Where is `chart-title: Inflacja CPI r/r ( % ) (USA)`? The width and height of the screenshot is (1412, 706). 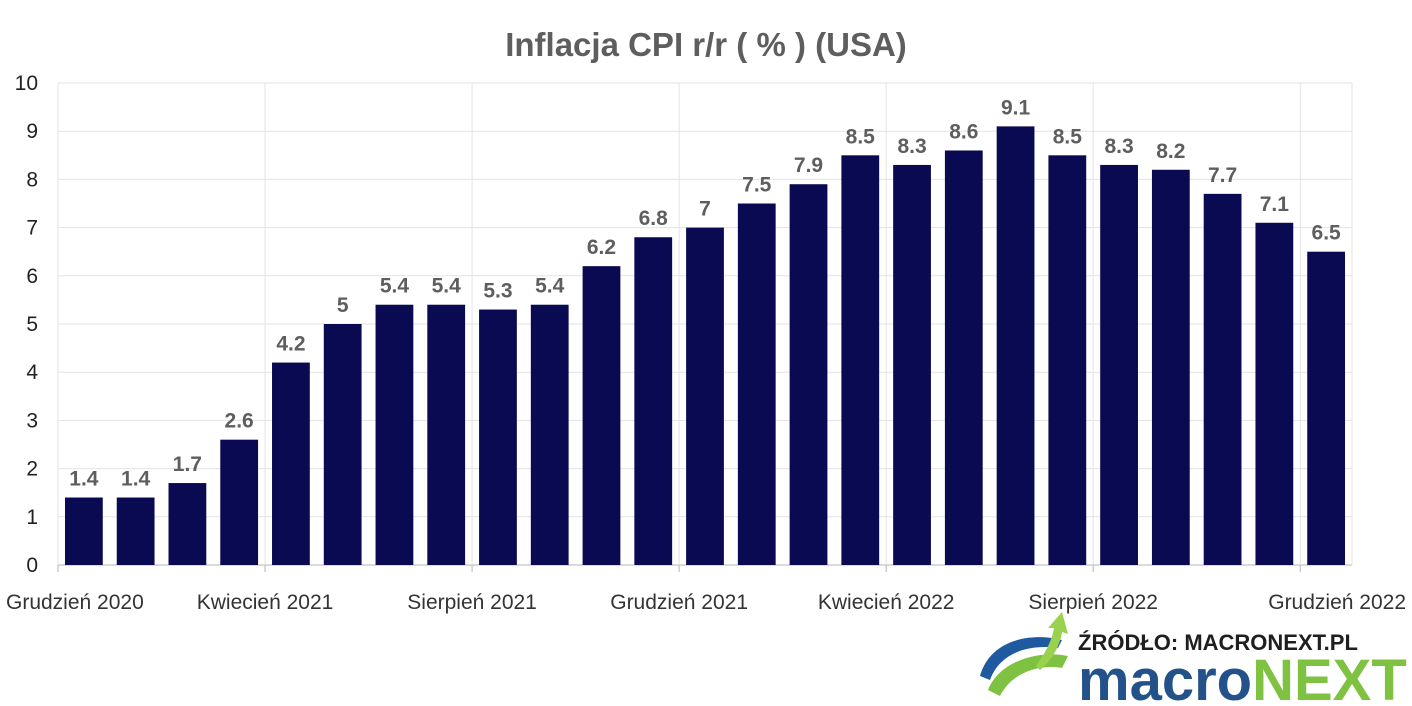 chart-title: Inflacja CPI r/r ( % ) (USA) is located at coordinates (706, 44).